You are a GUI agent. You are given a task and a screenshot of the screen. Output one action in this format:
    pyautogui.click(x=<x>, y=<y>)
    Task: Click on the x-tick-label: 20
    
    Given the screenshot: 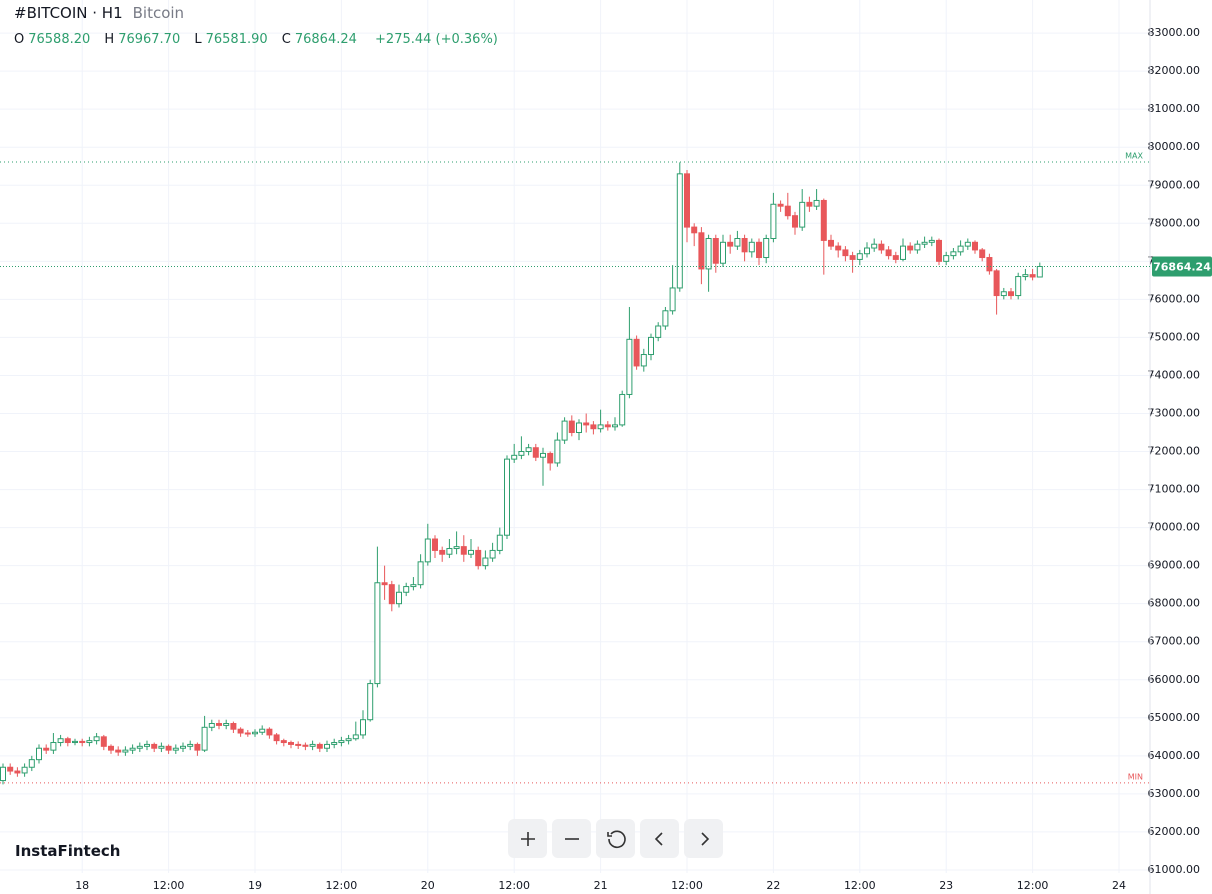 What is the action you would take?
    pyautogui.click(x=428, y=885)
    